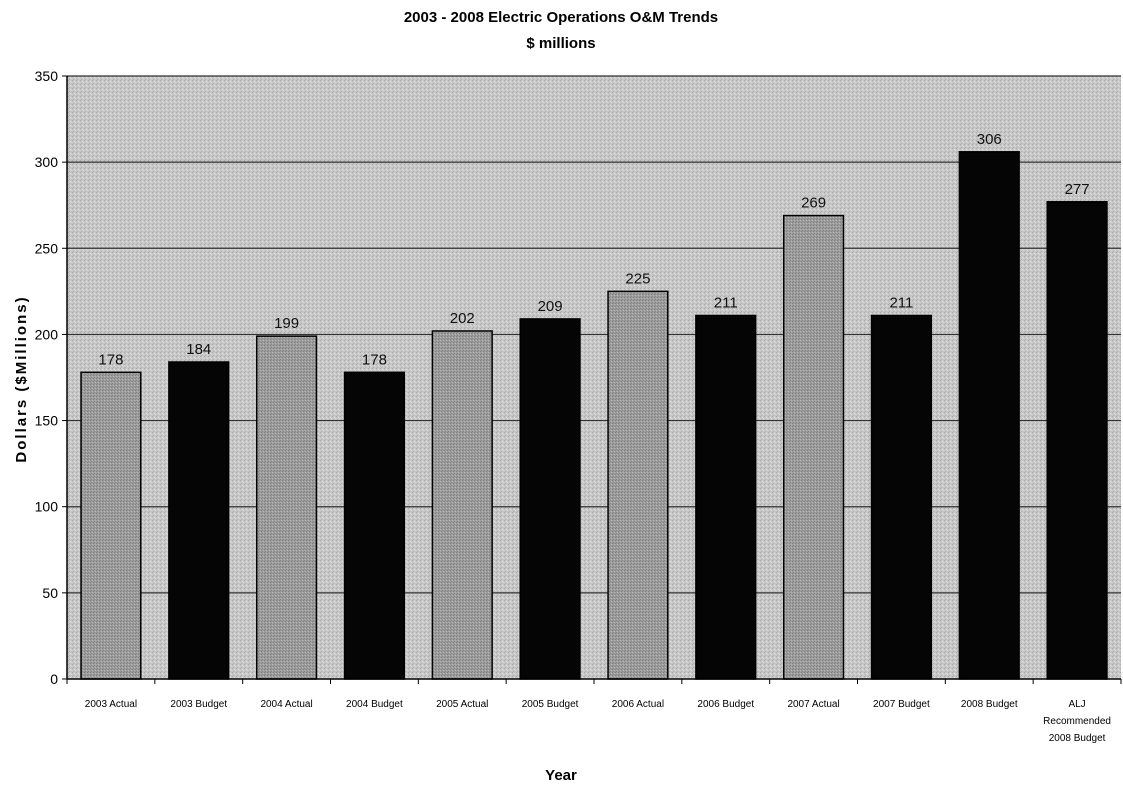  Describe the element at coordinates (47, 162) in the screenshot. I see `y-tick-label: 300` at that location.